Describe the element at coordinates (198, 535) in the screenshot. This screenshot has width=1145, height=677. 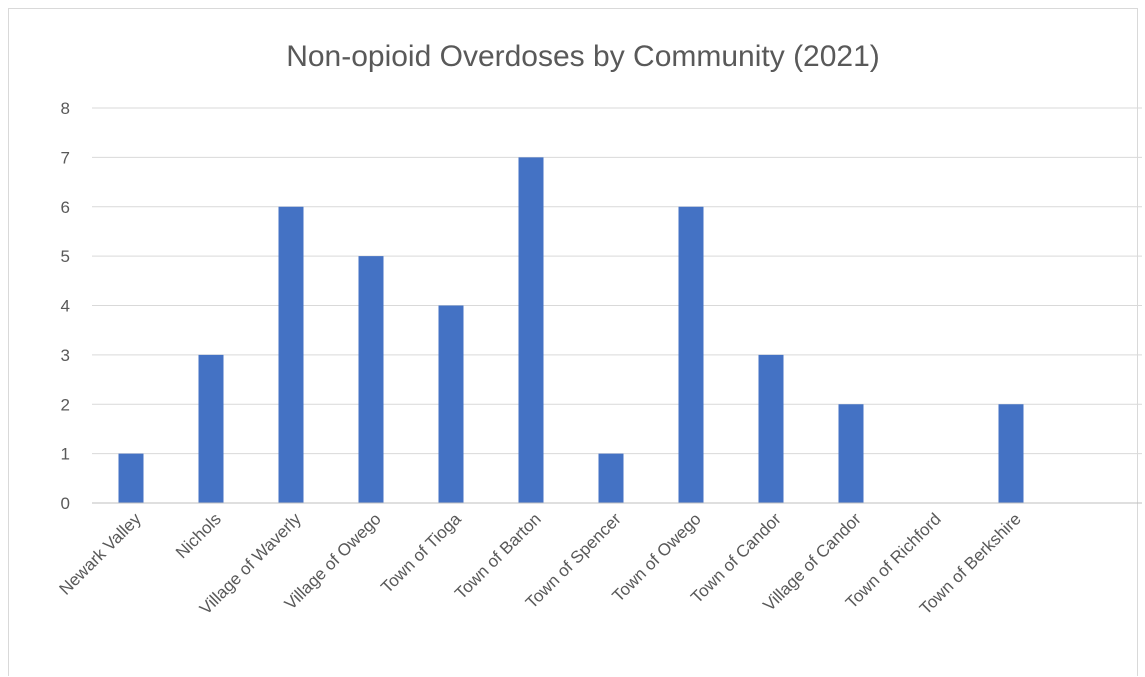
I see `x-category-label: Nichols` at that location.